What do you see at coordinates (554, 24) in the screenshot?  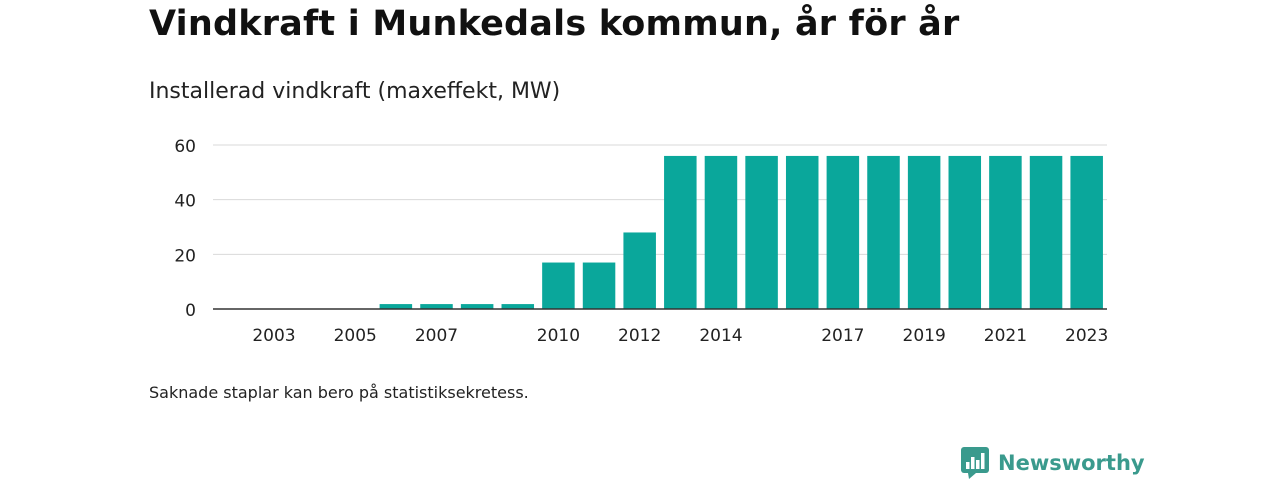 I see `chart-title: Vindkraft i Munkedals kommun, år för år` at bounding box center [554, 24].